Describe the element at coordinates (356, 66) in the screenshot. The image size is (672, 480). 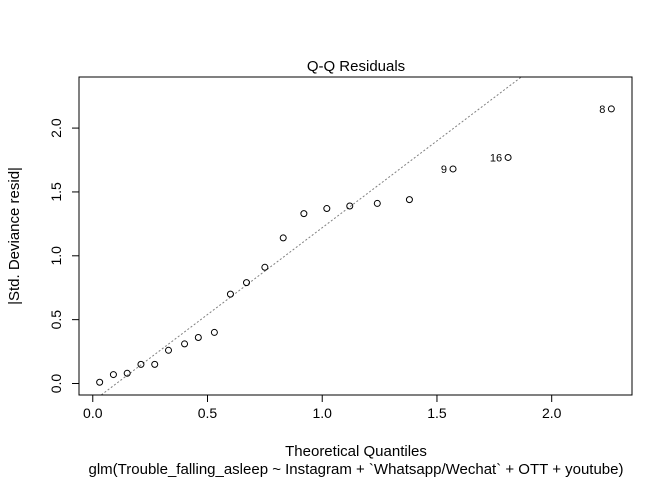
I see `chart-title: Q-Q Residuals` at that location.